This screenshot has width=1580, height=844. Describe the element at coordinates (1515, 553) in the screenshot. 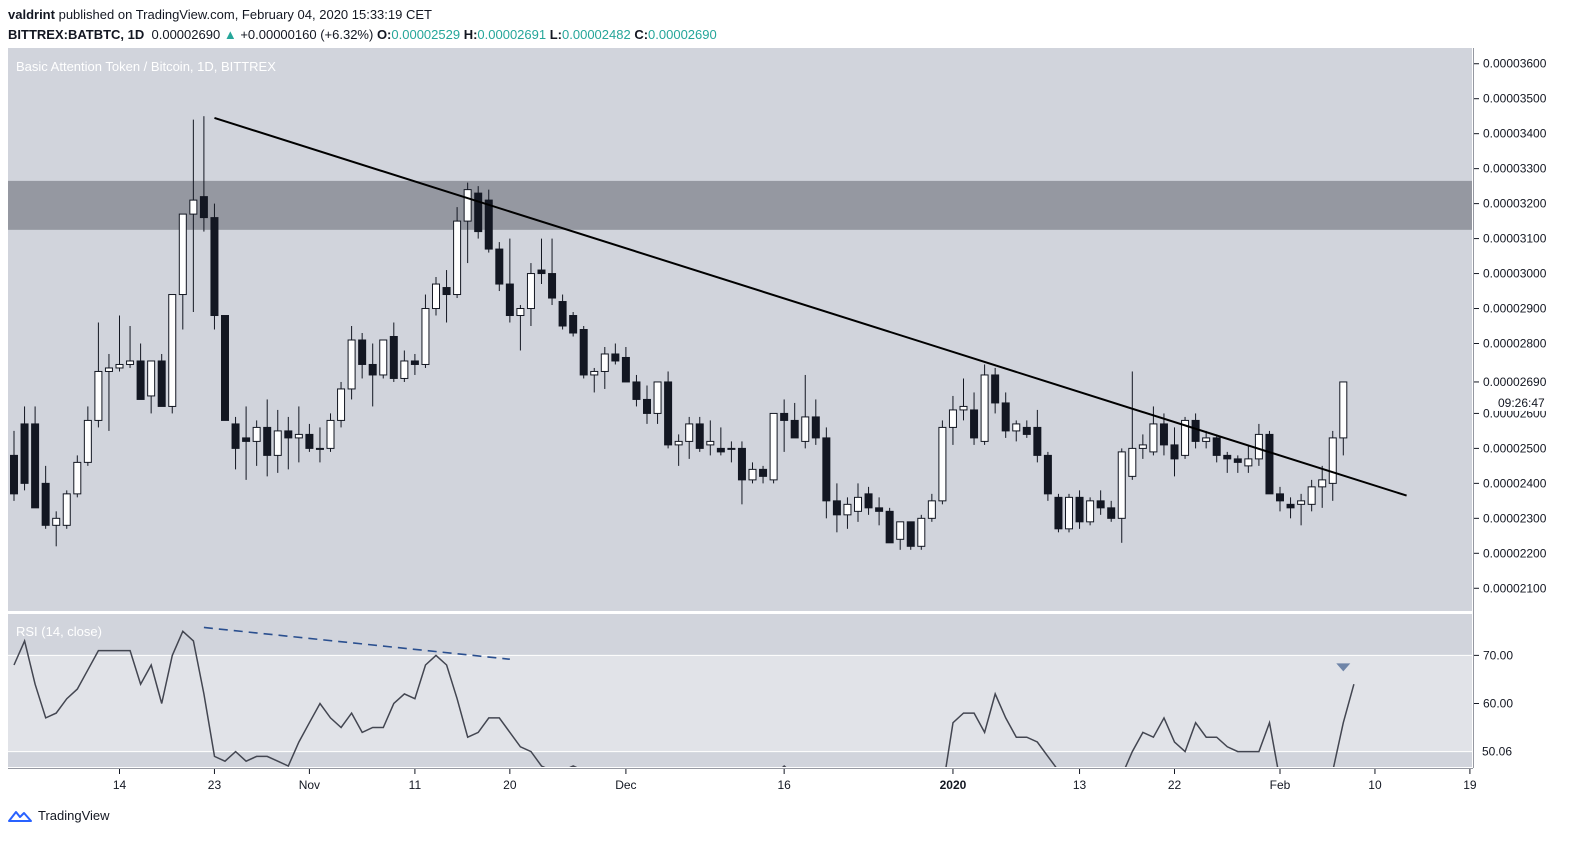

I see `price-tick-label: 0.00002200` at that location.